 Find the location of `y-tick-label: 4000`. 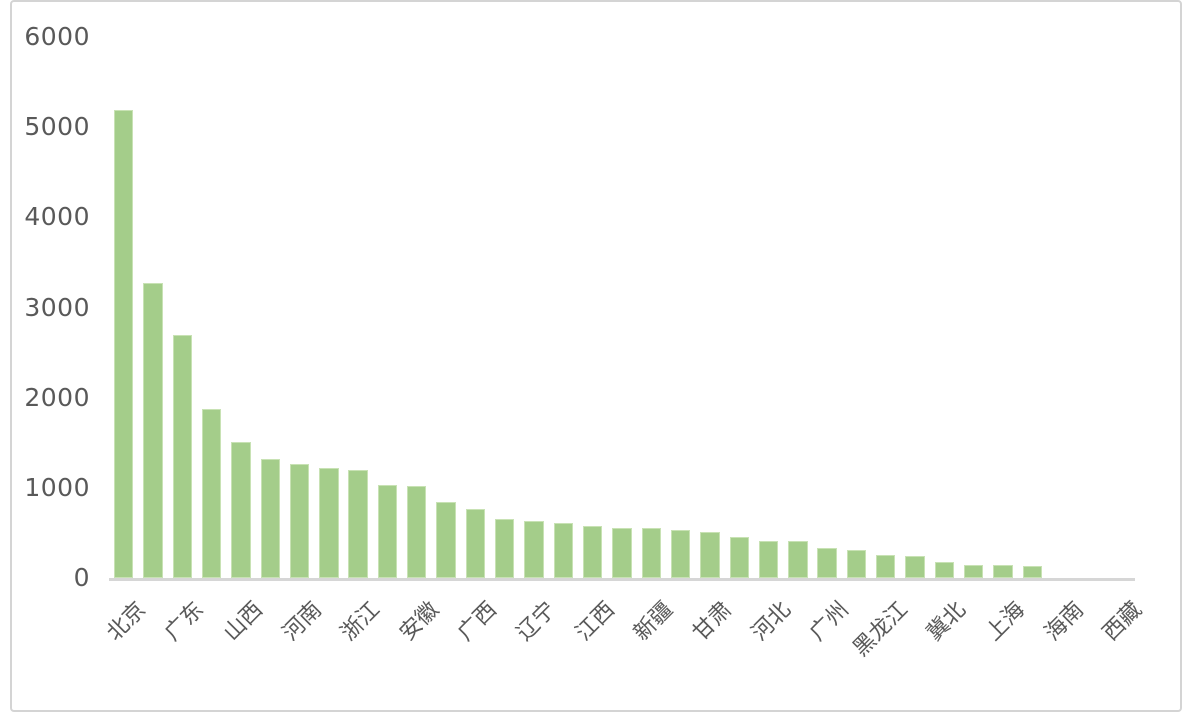

y-tick-label: 4000 is located at coordinates (57, 217).